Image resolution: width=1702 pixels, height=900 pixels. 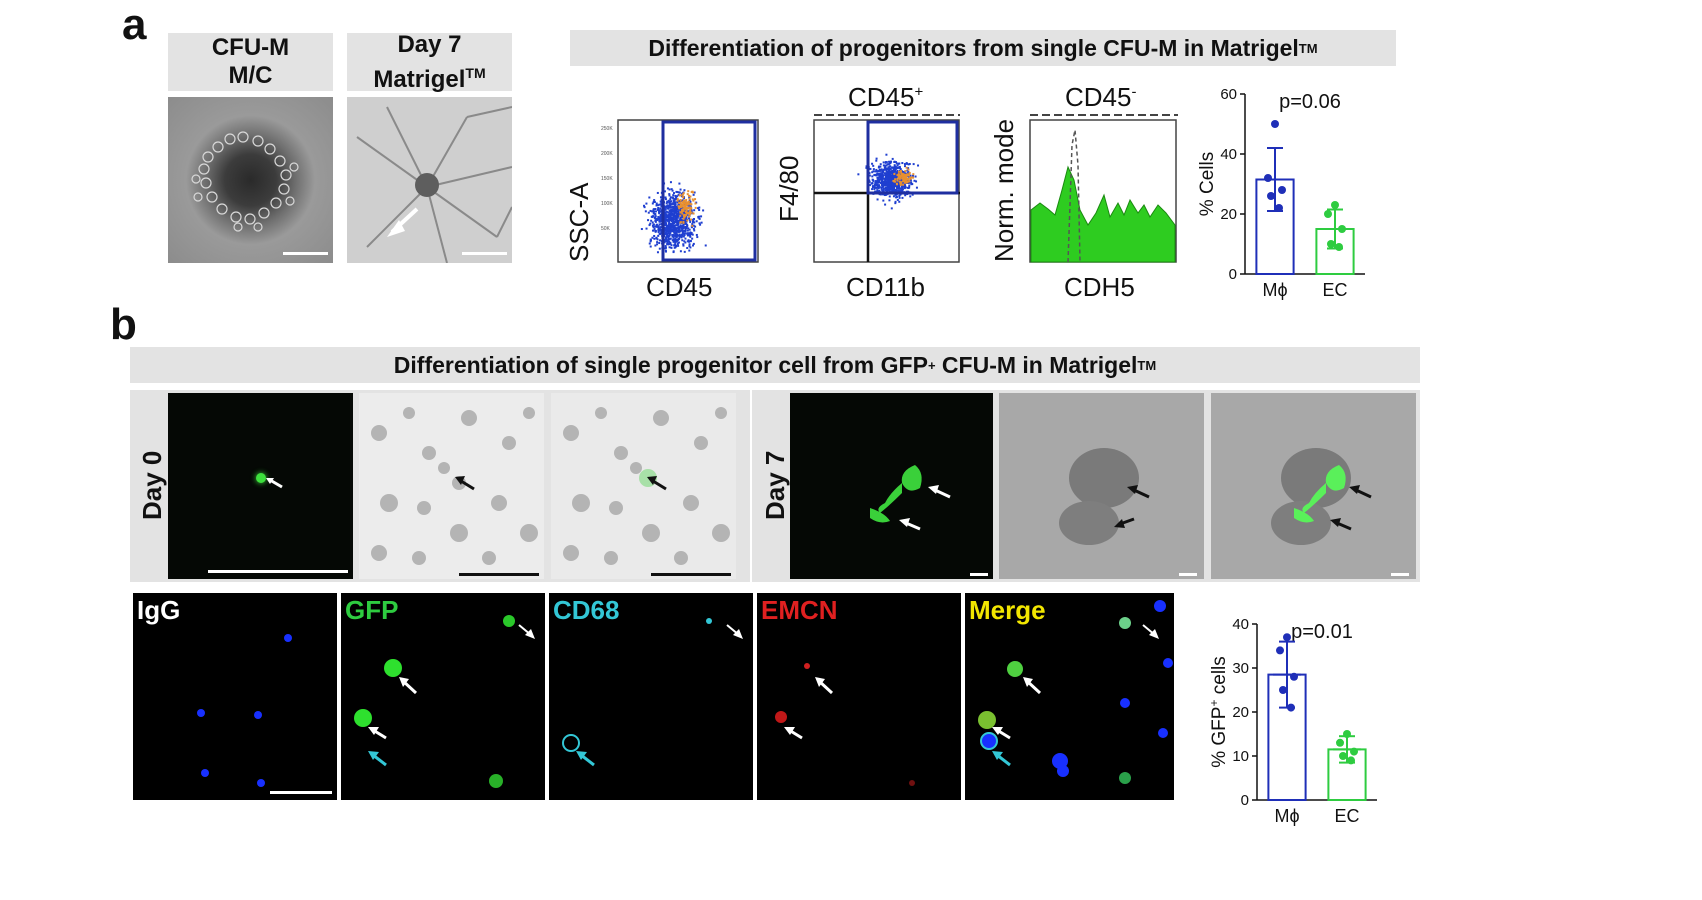 I want to click on scale-bar, so click(x=305, y=253).